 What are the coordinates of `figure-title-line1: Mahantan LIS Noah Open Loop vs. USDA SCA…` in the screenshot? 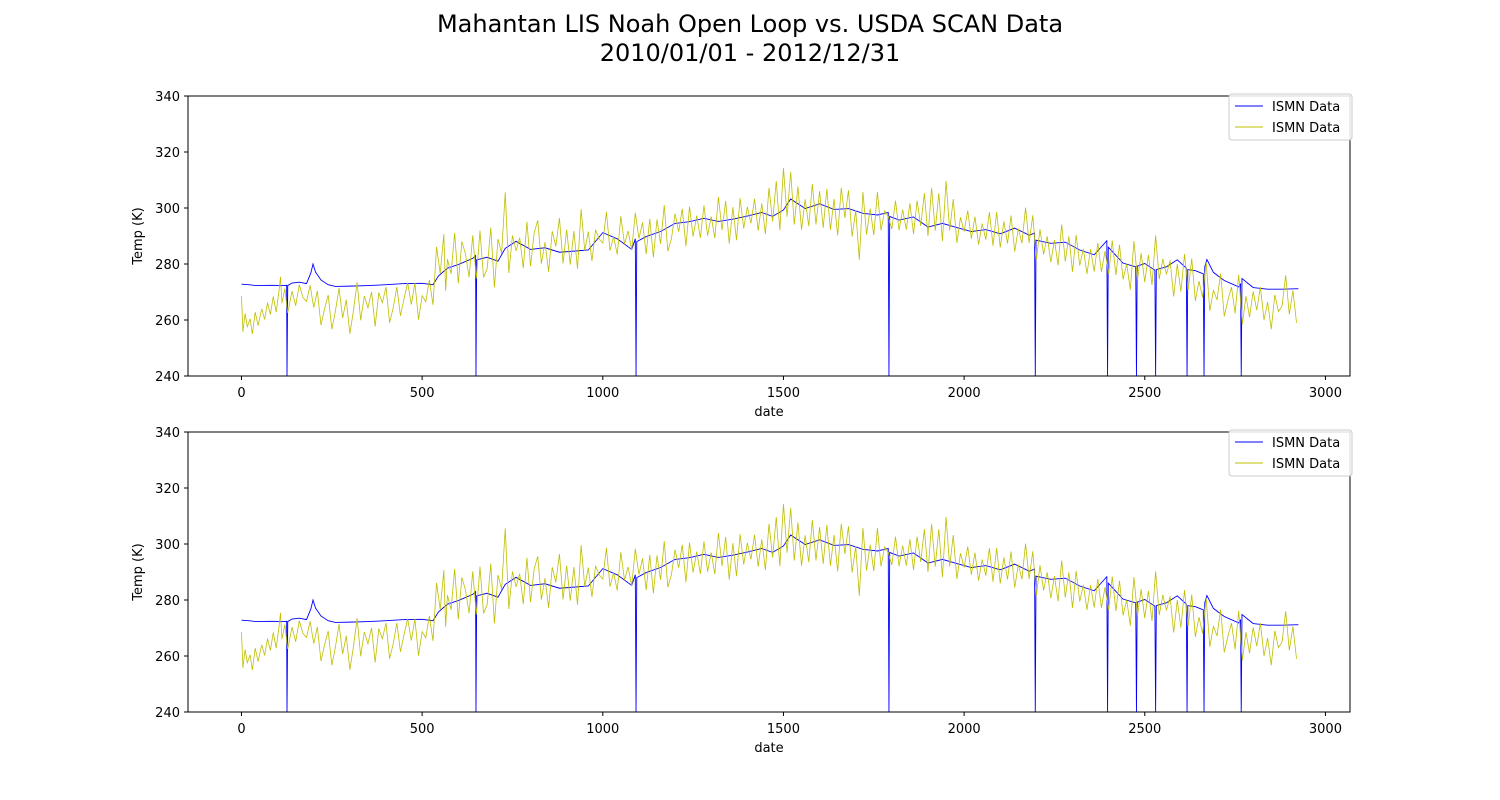 It's located at (750, 24).